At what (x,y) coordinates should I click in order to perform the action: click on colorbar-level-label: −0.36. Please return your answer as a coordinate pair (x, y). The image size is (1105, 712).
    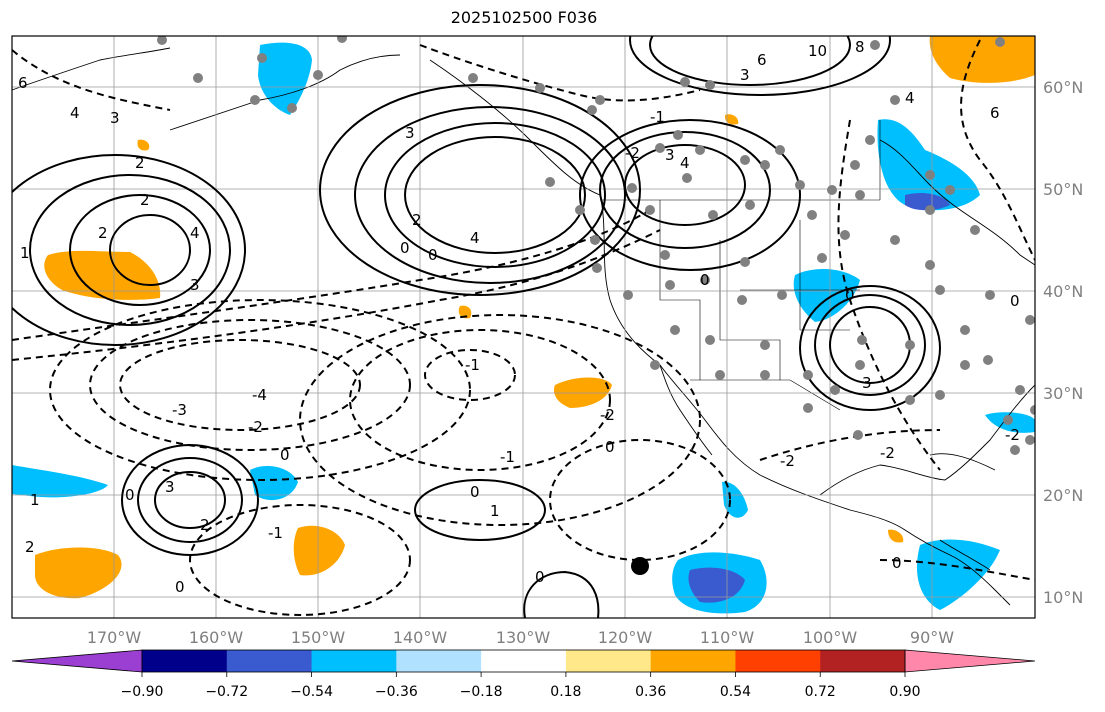
    Looking at the image, I should click on (396, 692).